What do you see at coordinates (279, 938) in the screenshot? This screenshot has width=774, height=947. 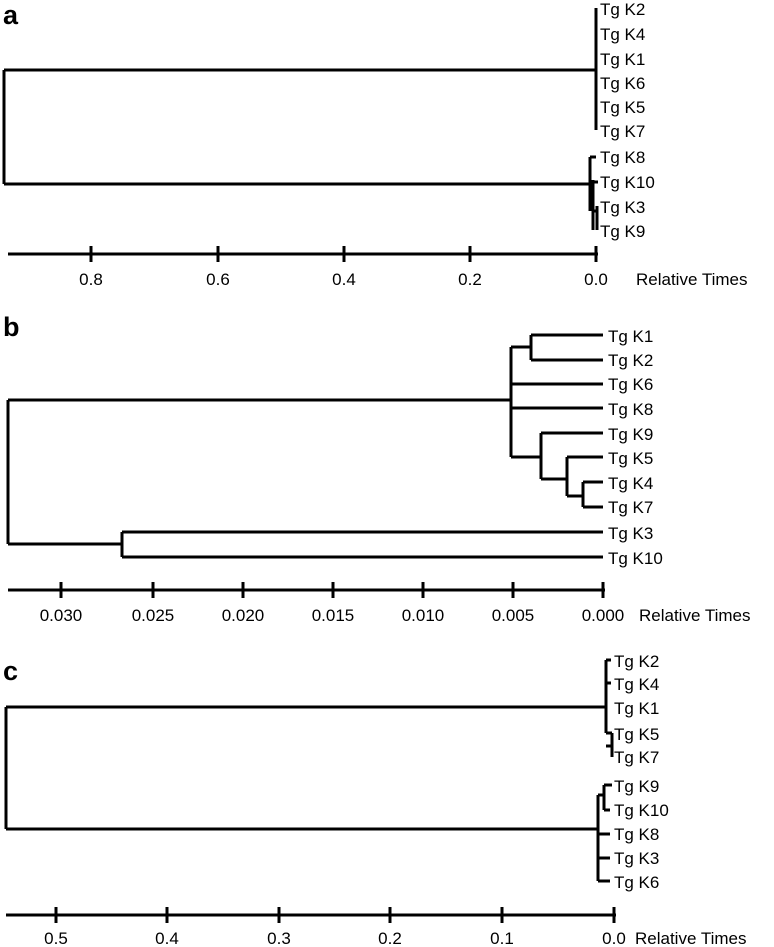 I see `tick-label: 0.3` at bounding box center [279, 938].